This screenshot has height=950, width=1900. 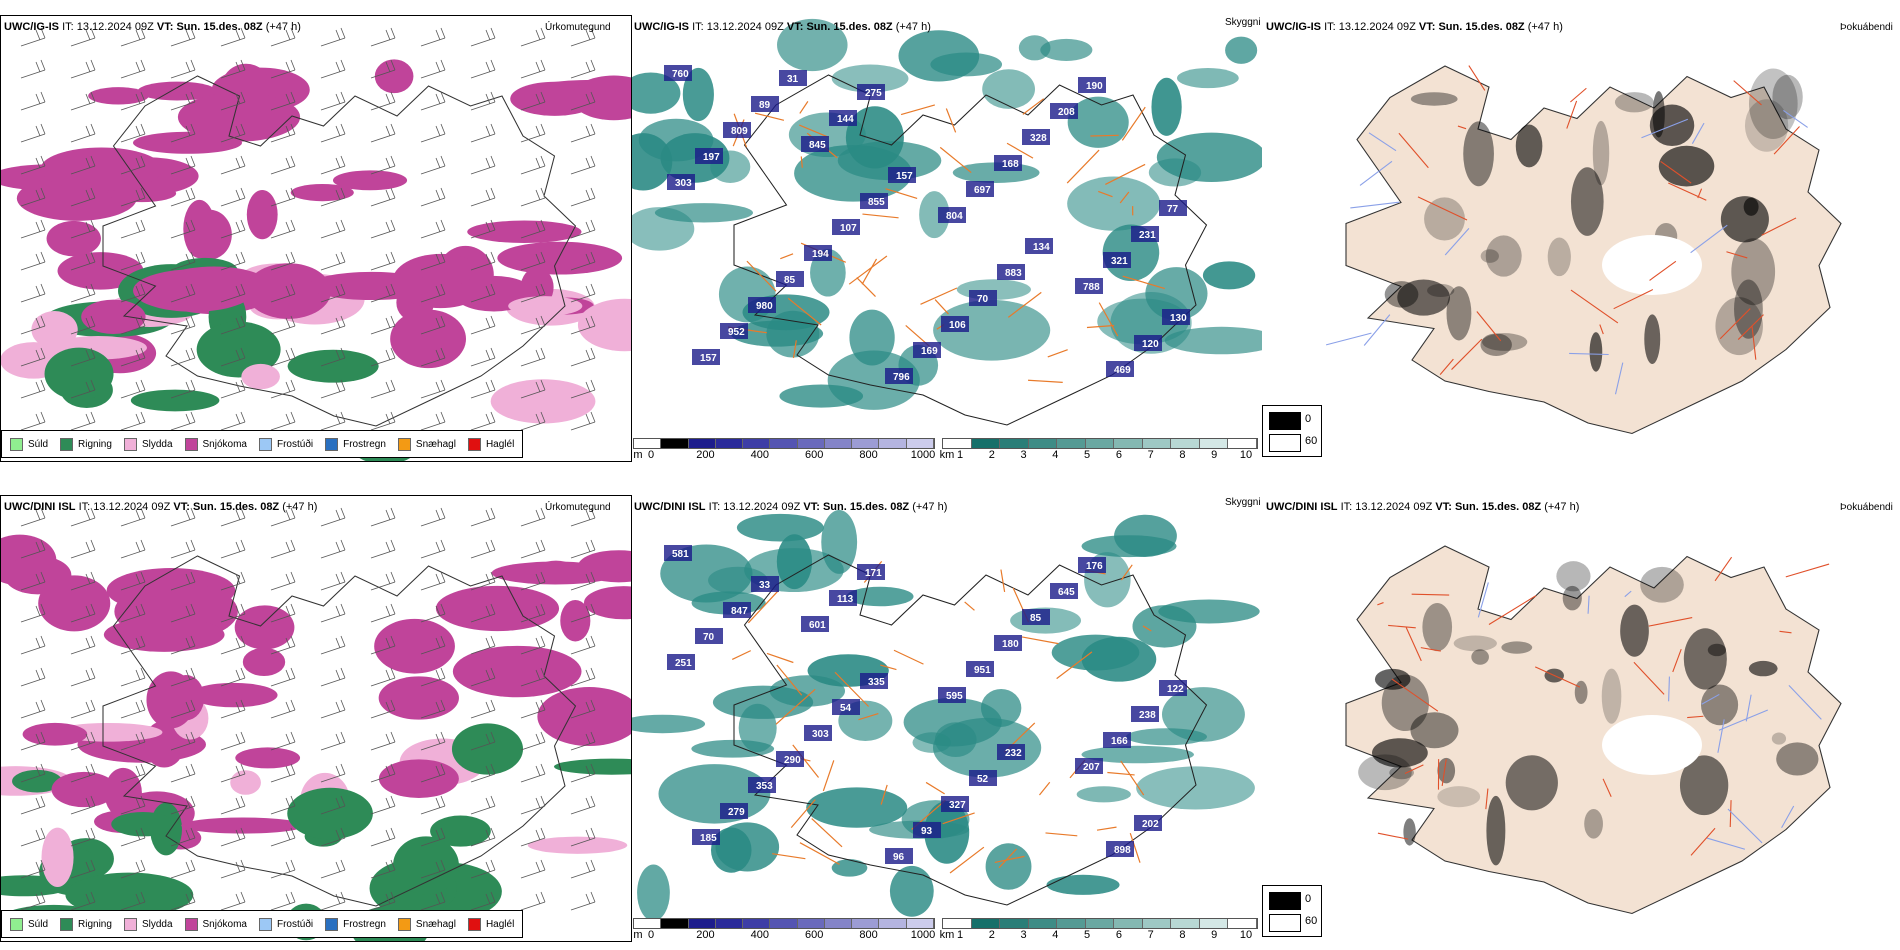 I want to click on valid-time: Sun. 15.des. 08Z, so click(x=1498, y=507).